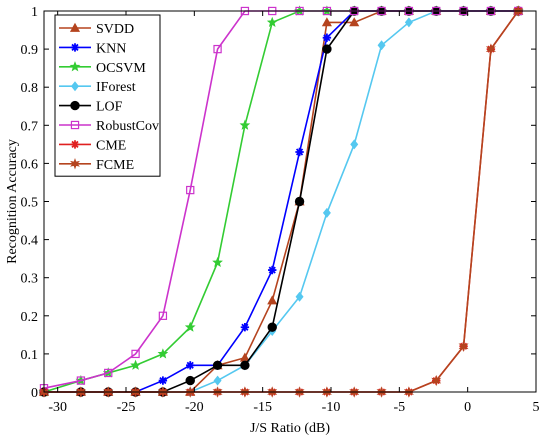 This screenshot has height=444, width=550. I want to click on legend-box, so click(107, 95).